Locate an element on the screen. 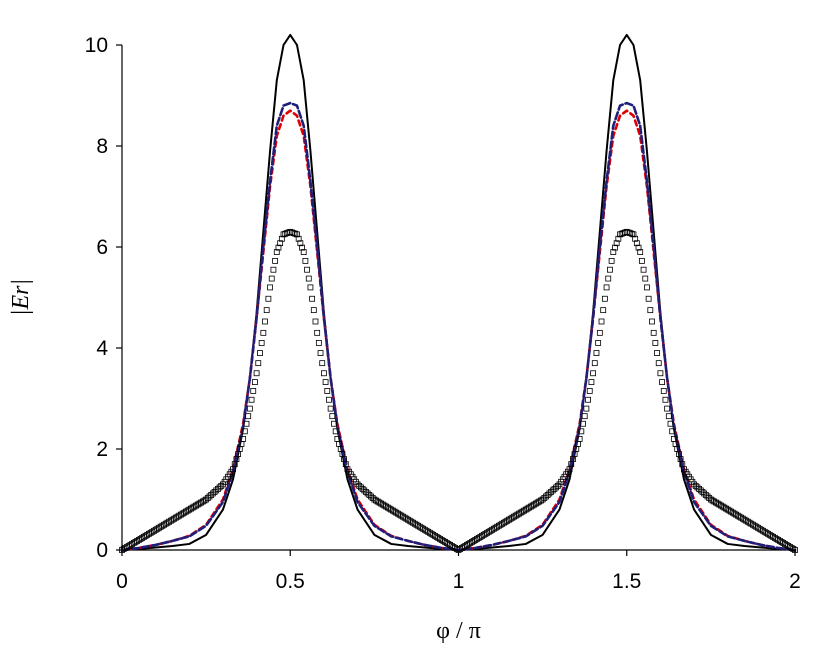 The width and height of the screenshot is (814, 658). y-tick-label: 6 is located at coordinates (102, 247).